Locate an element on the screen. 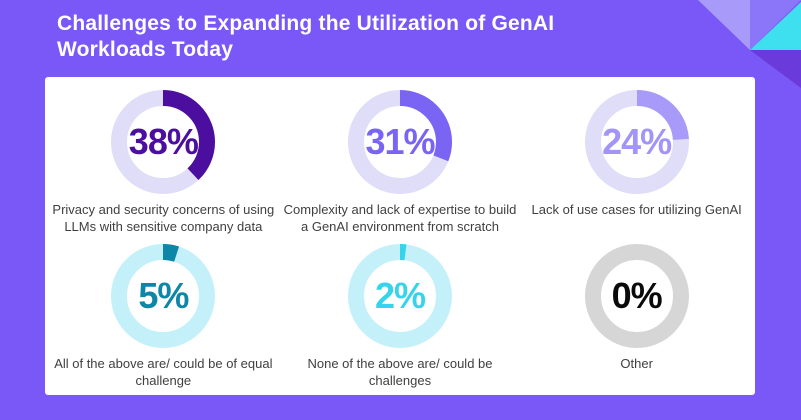  donut-chart: 38% is located at coordinates (163, 142).